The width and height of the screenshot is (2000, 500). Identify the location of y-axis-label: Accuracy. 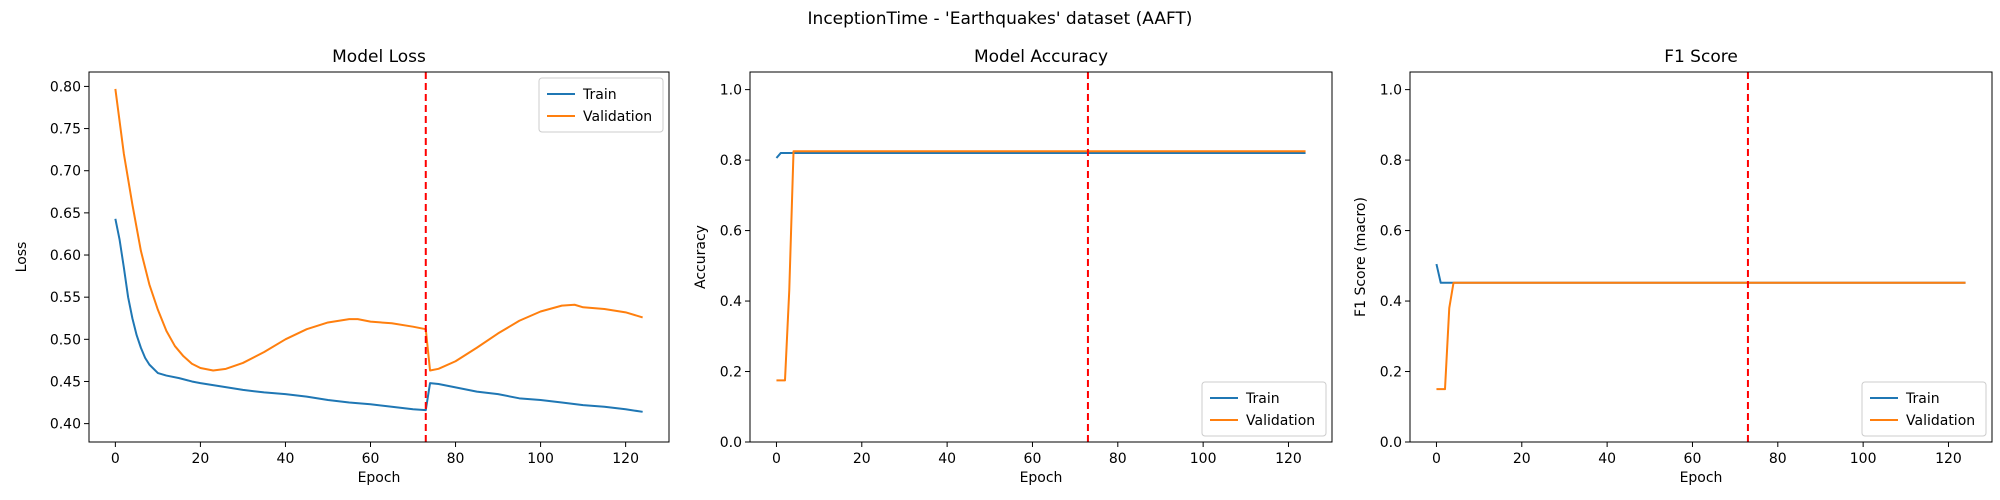
(701, 257).